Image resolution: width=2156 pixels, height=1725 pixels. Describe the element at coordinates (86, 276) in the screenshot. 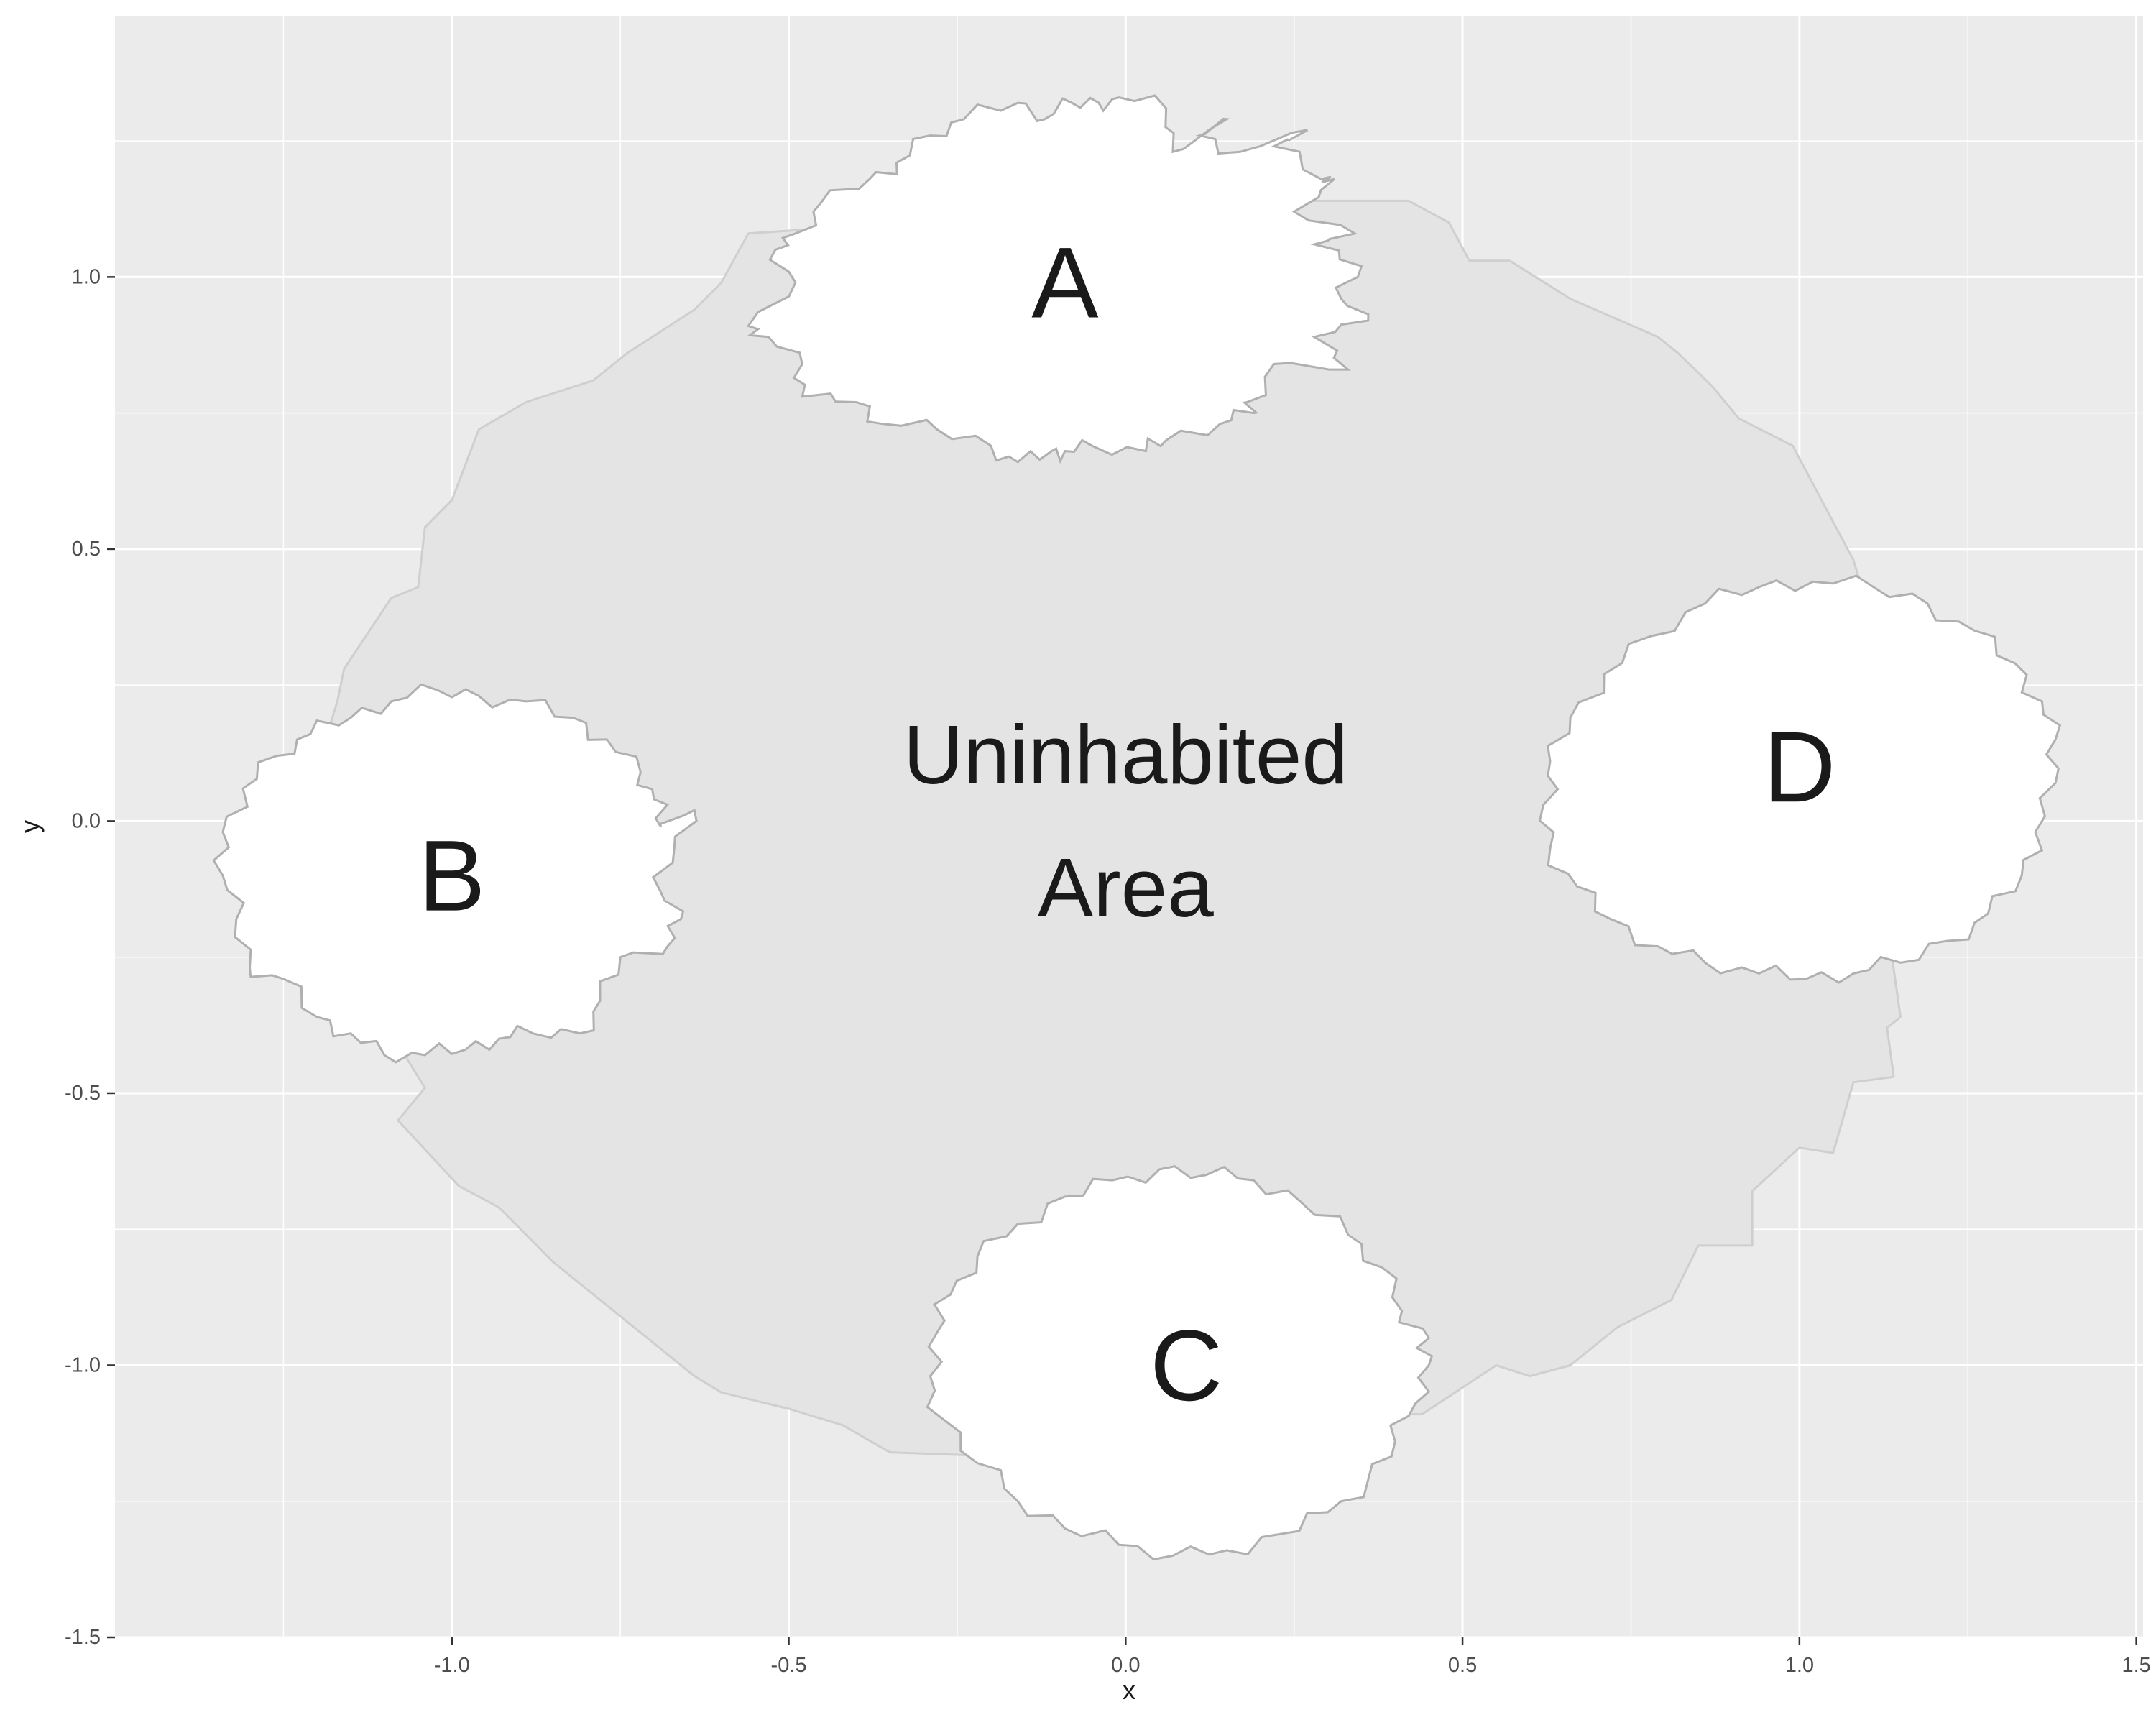

I see `y-tick-label: 1.0` at that location.